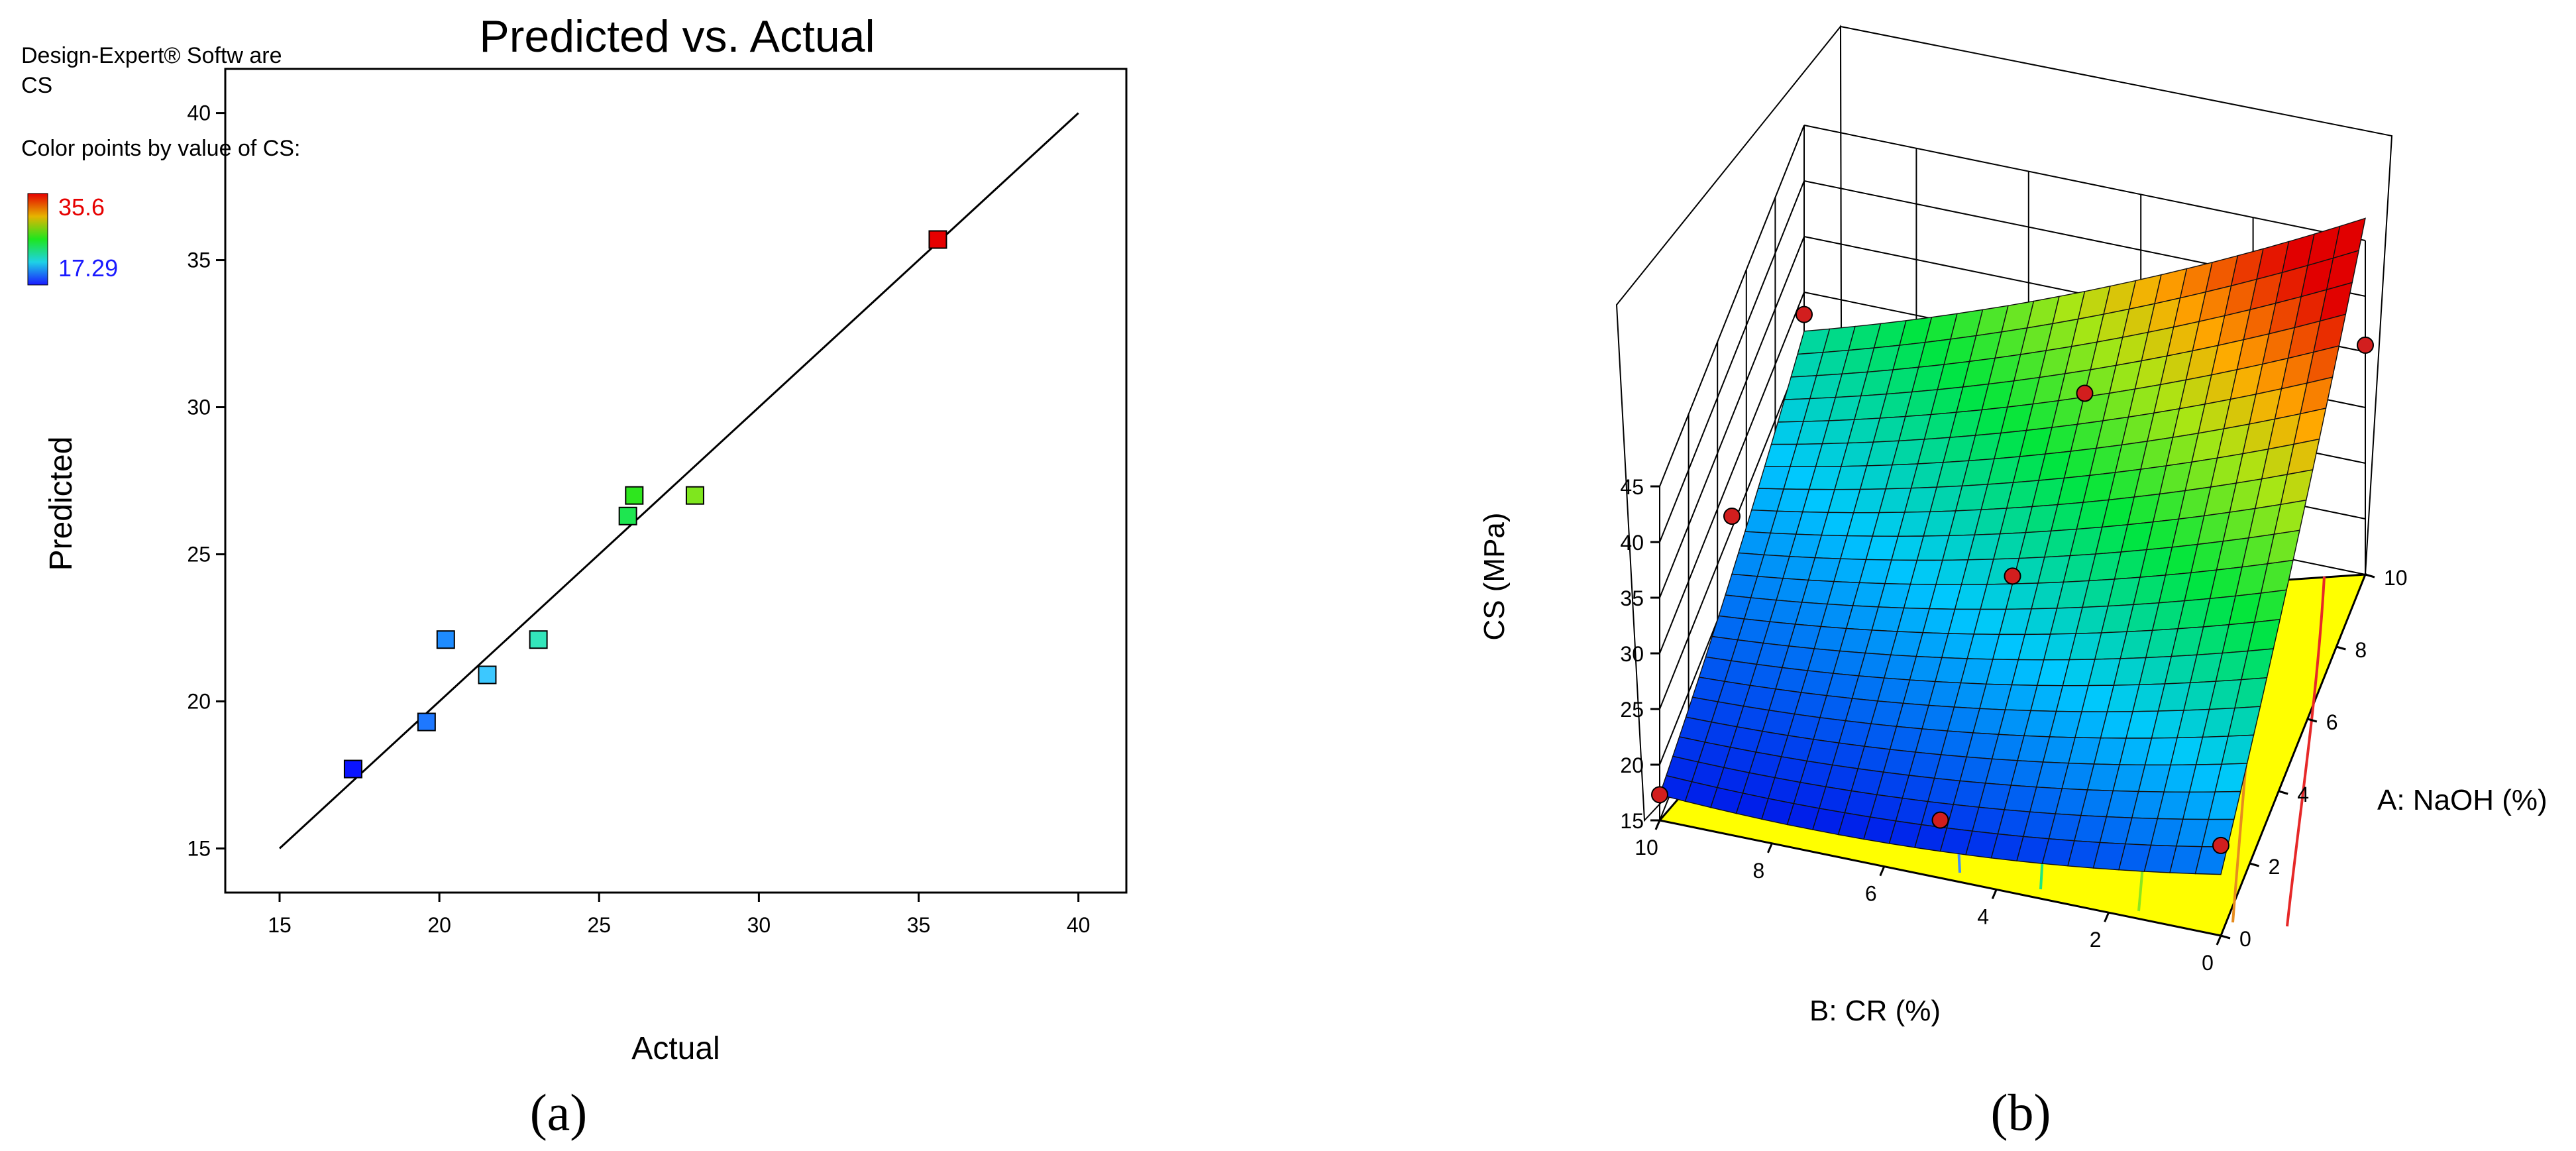 This screenshot has height=1151, width=2576. I want to click on y-tick-label: 15, so click(199, 848).